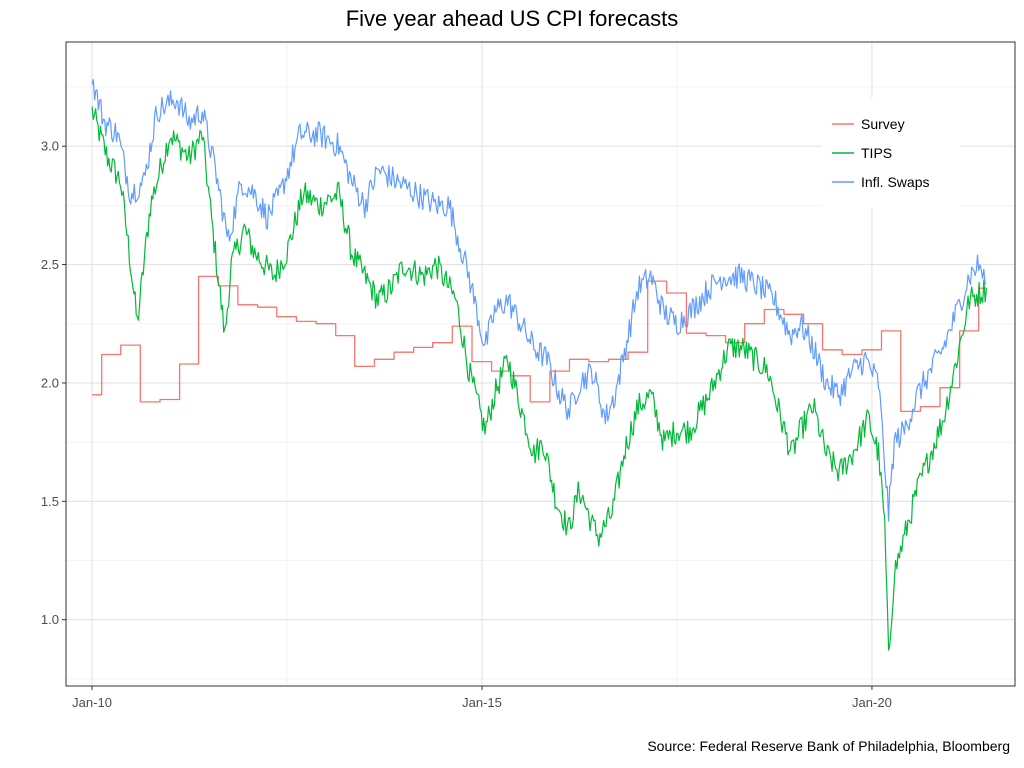  Describe the element at coordinates (50, 619) in the screenshot. I see `y-tick-label: 1.0` at that location.